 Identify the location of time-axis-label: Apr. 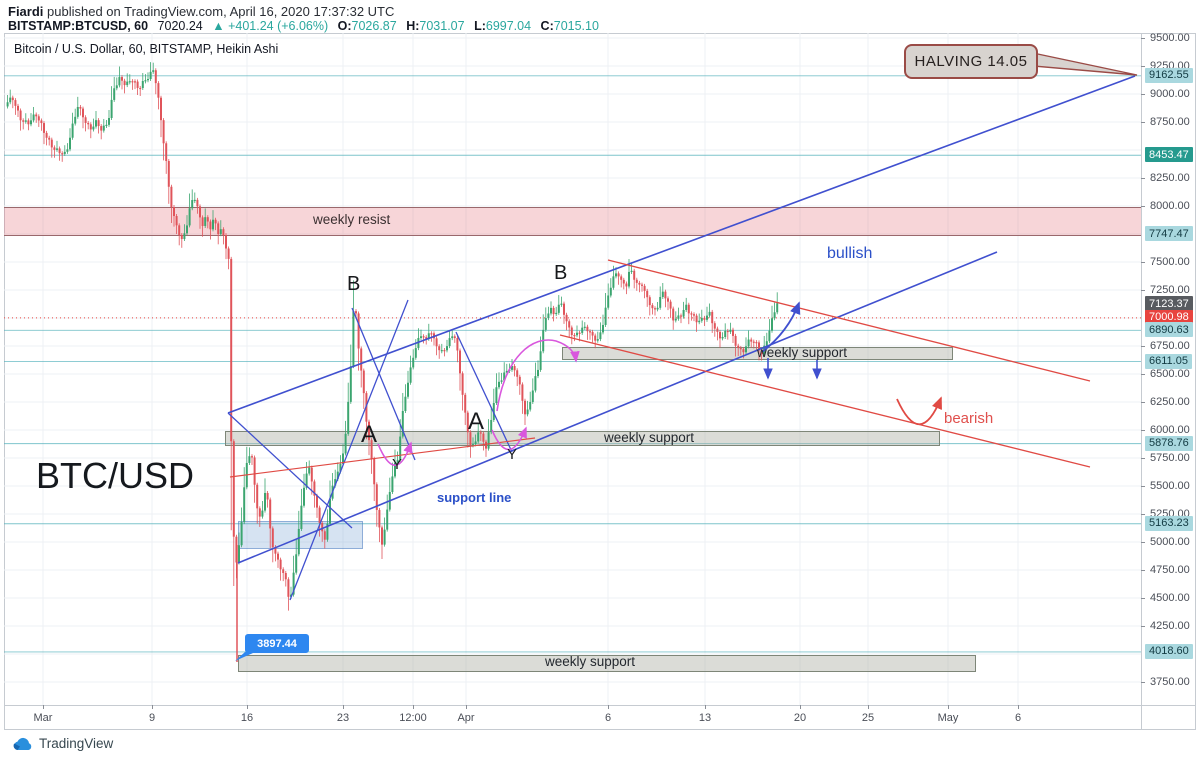
(466, 718).